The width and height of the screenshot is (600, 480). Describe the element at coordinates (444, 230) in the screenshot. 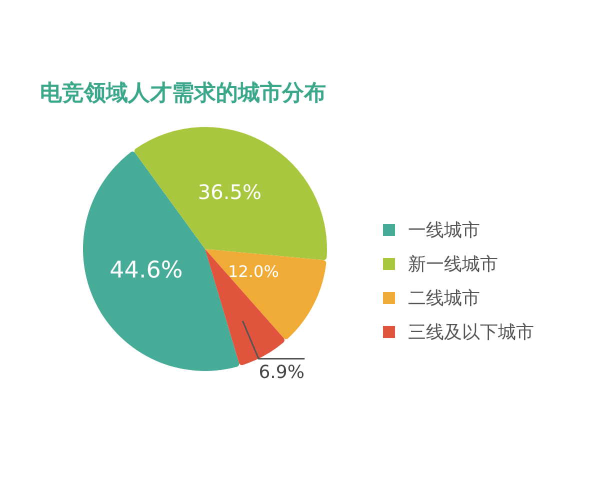

I see `legend-label: 一线城市` at that location.